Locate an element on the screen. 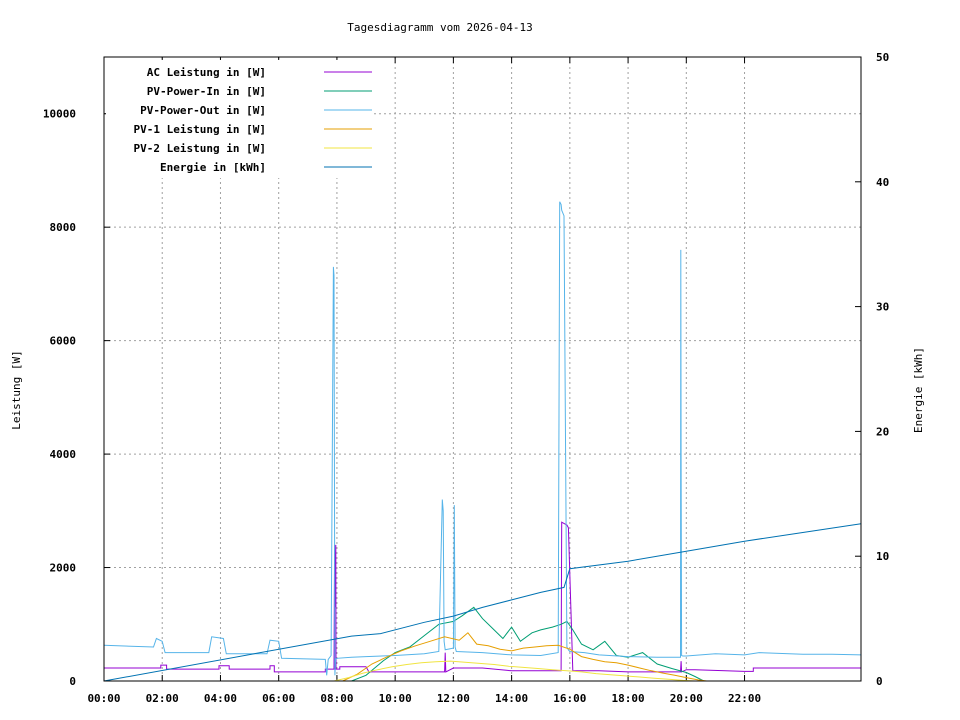  x-tick-label: 18:00 is located at coordinates (628, 698).